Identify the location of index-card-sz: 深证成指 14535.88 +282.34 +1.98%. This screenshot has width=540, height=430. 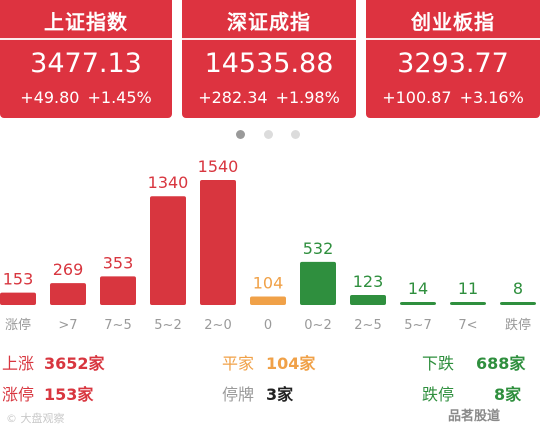
(269, 59).